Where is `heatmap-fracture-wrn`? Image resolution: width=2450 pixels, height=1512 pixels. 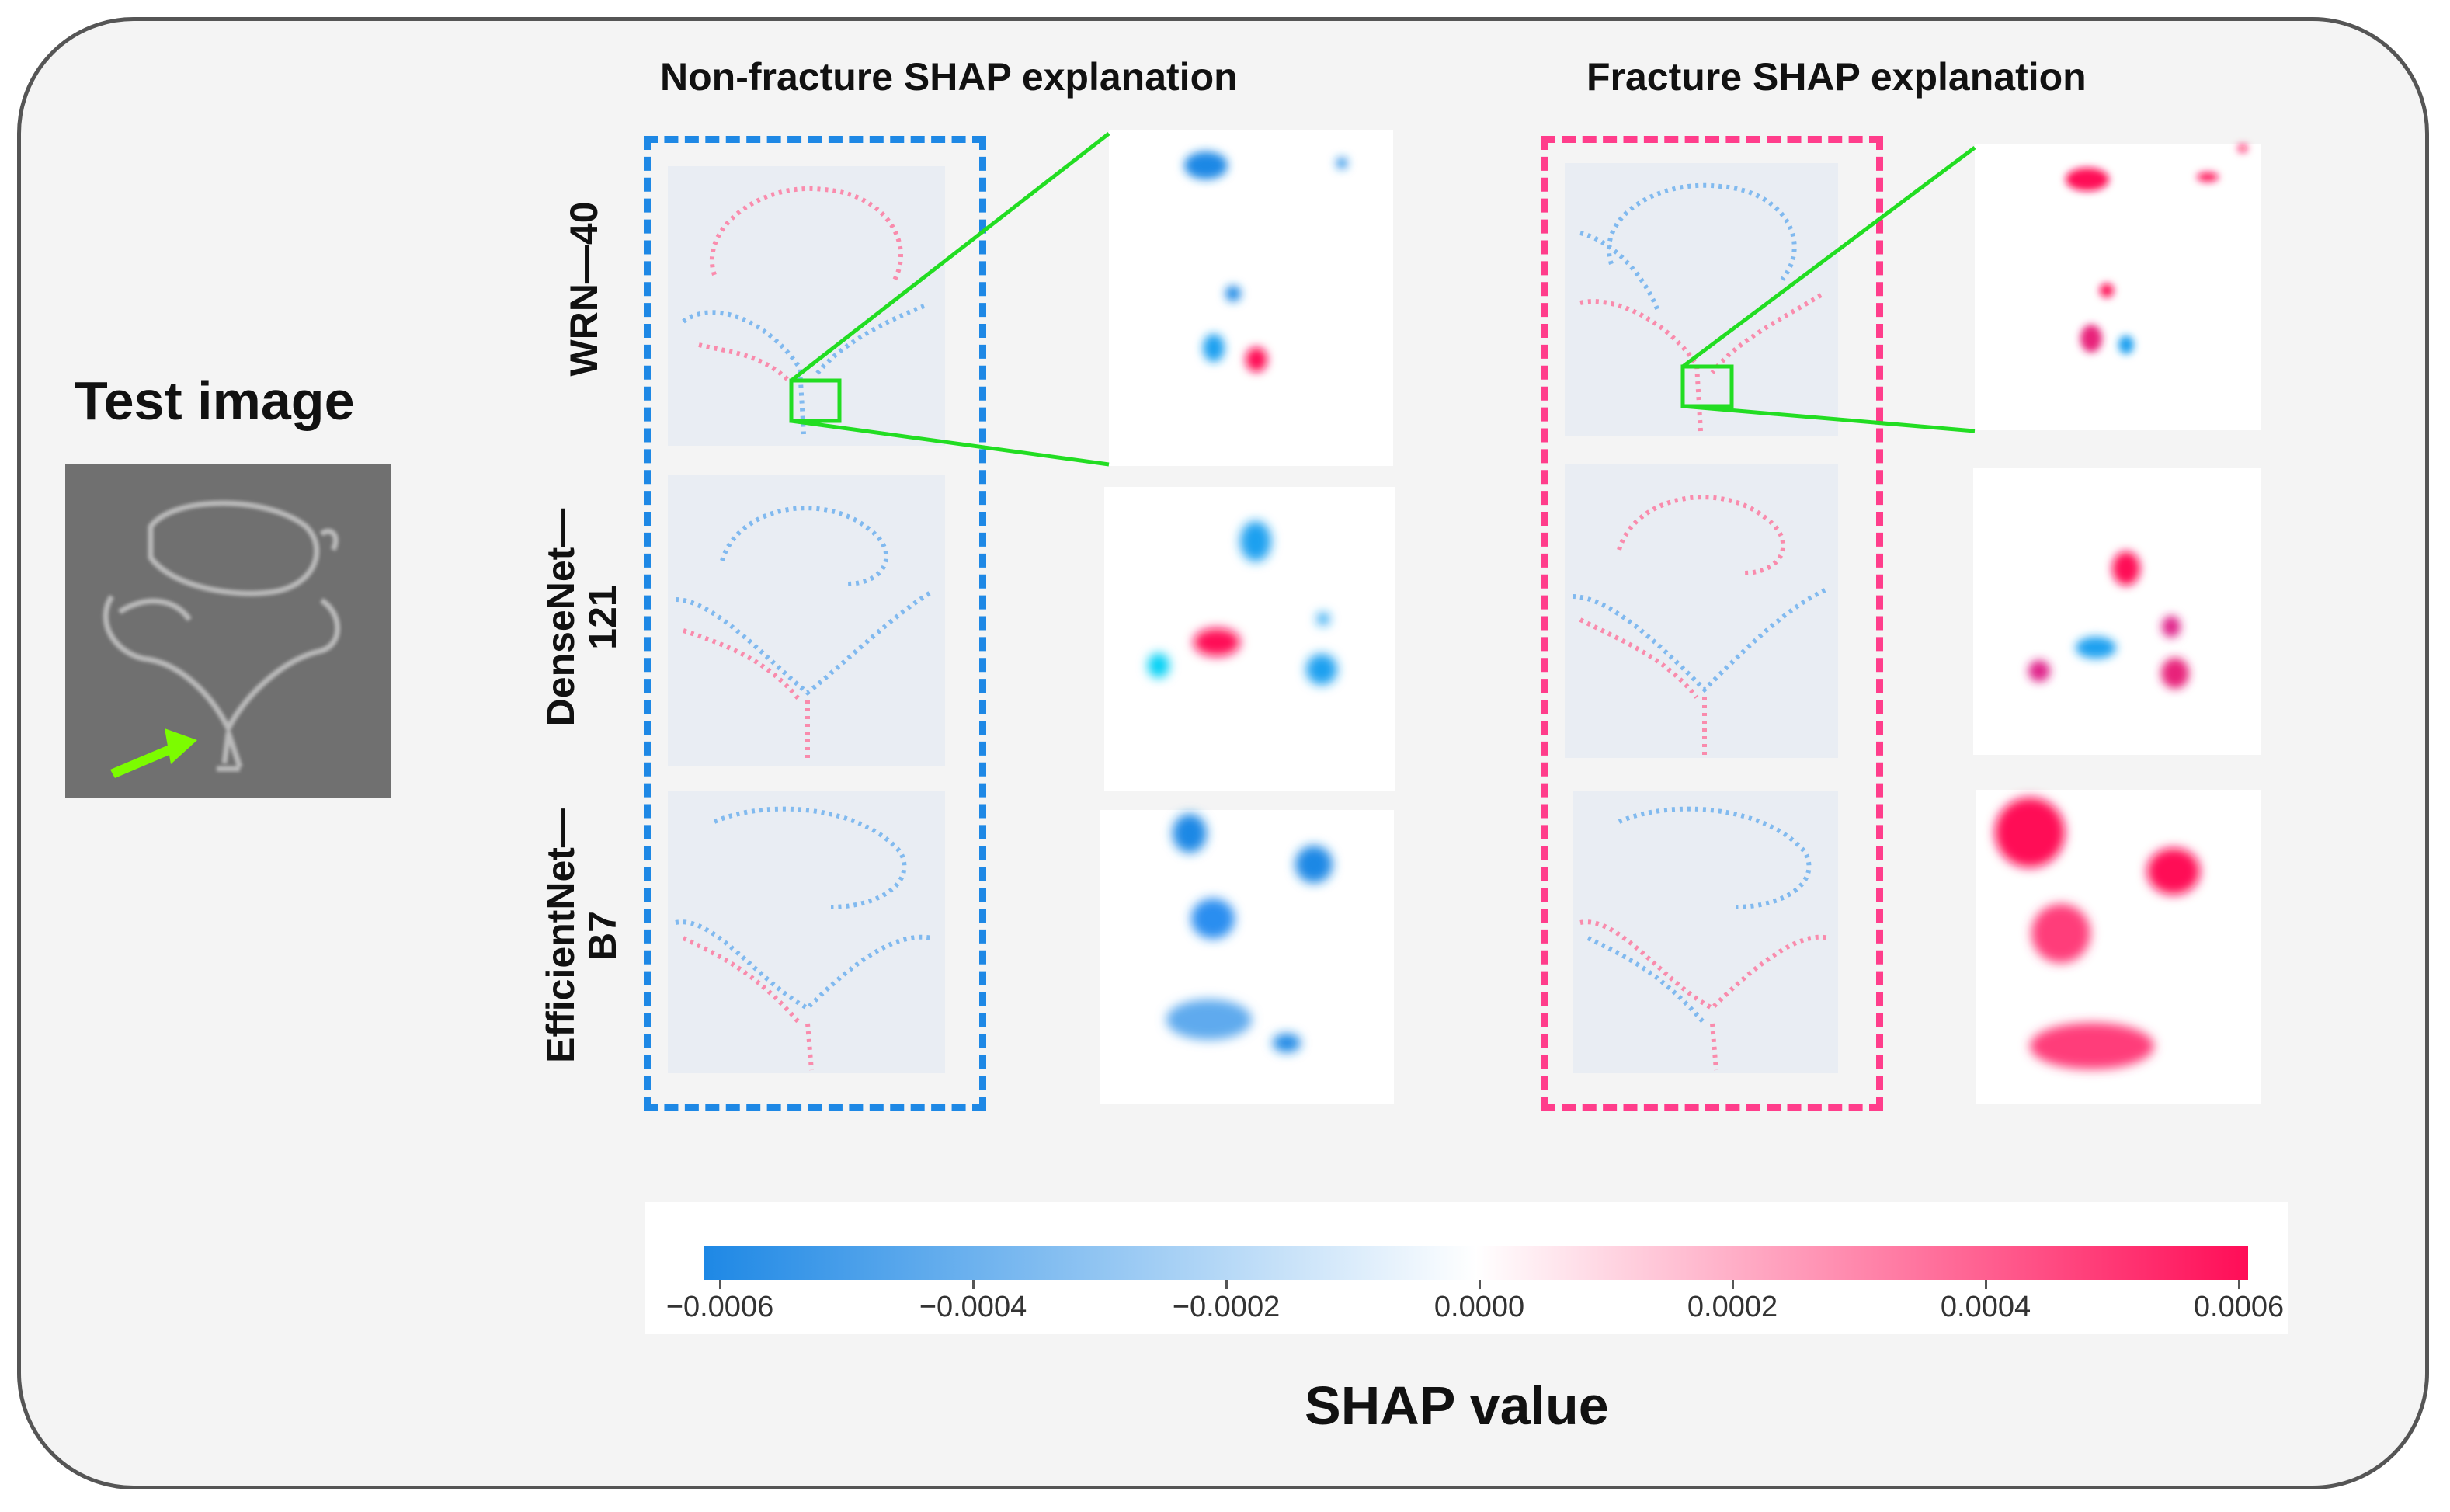 heatmap-fracture-wrn is located at coordinates (1701, 299).